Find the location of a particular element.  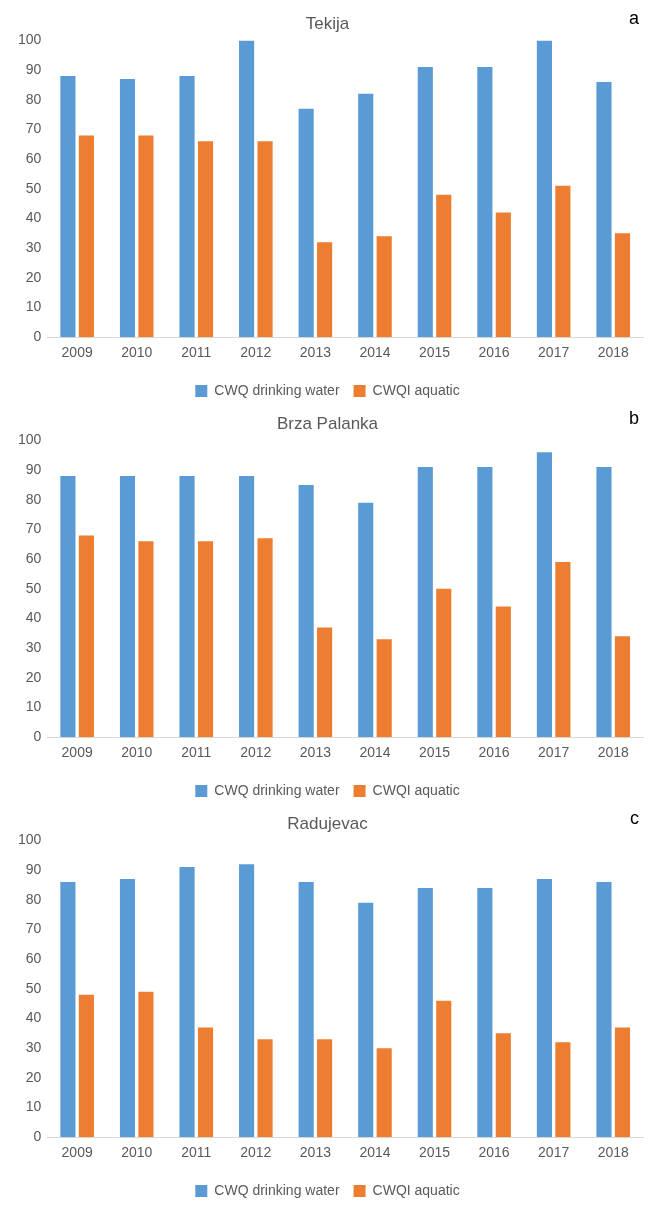

x-tick-label: 2015 is located at coordinates (434, 752).